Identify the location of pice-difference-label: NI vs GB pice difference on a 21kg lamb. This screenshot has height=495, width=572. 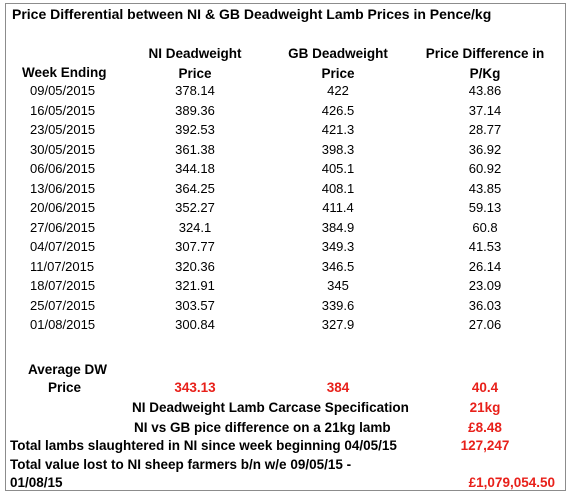
(262, 427).